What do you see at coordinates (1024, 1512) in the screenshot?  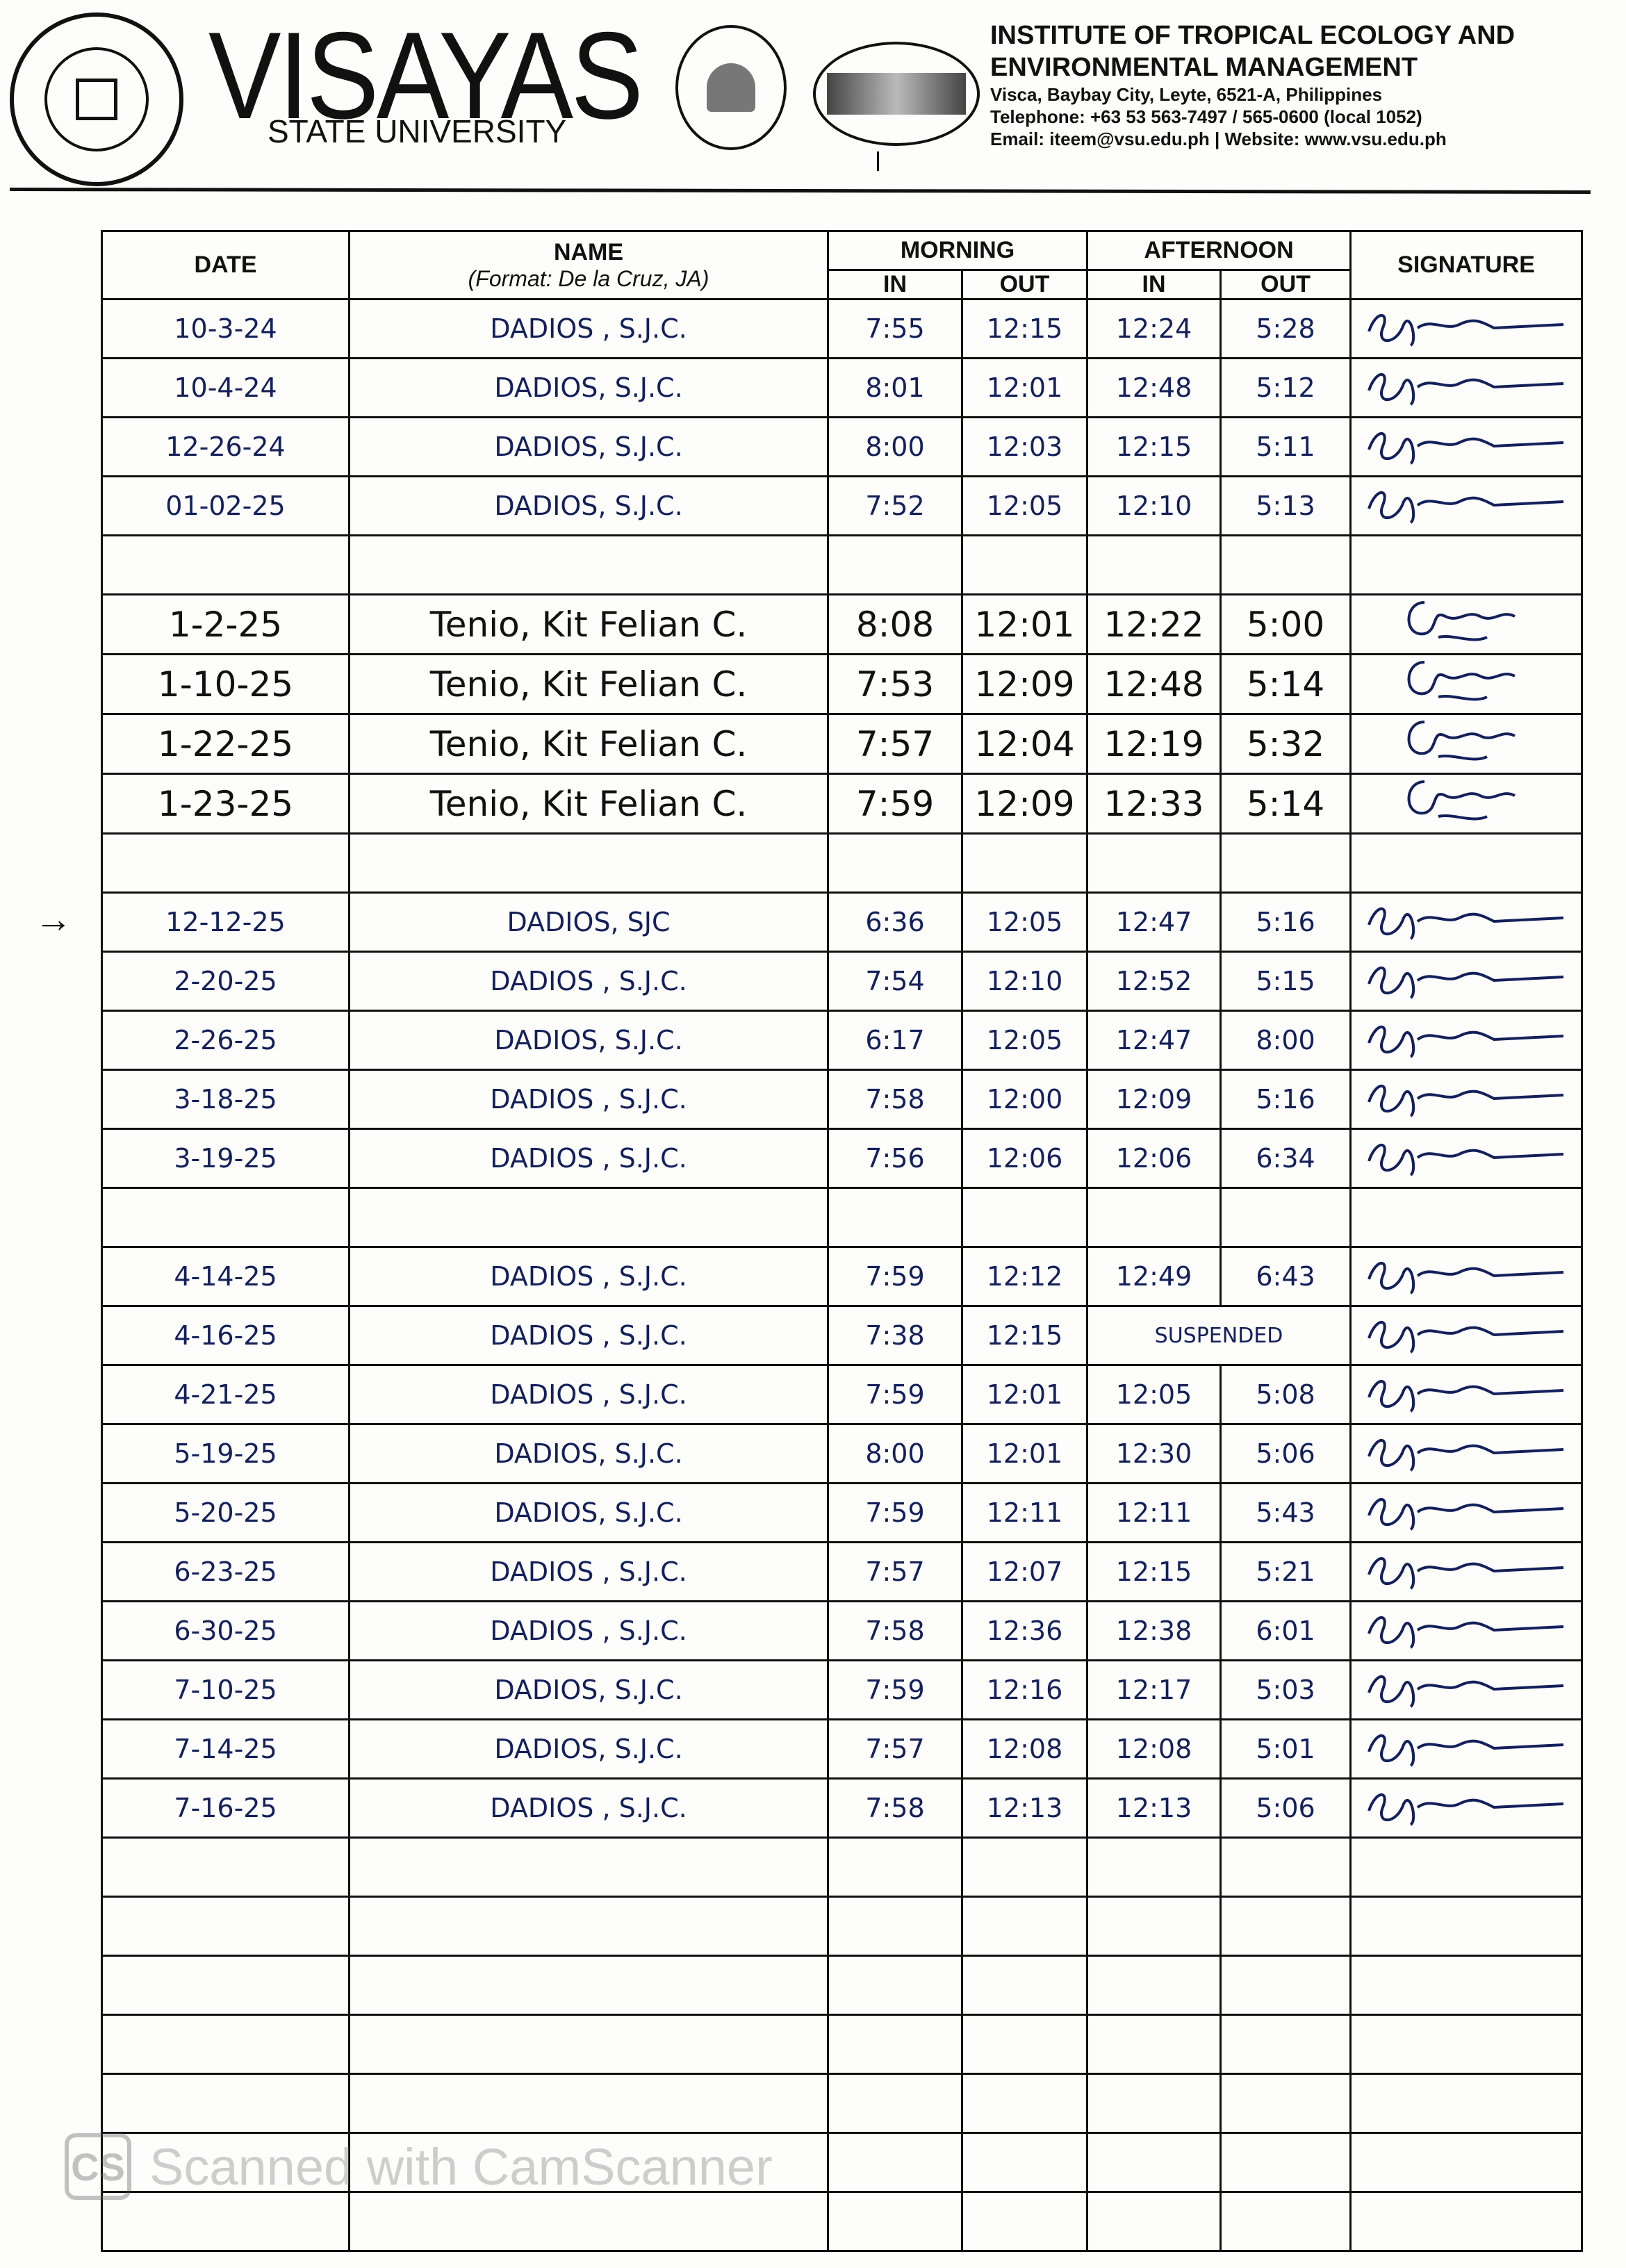 I see `morning-out-cell: 12:11` at bounding box center [1024, 1512].